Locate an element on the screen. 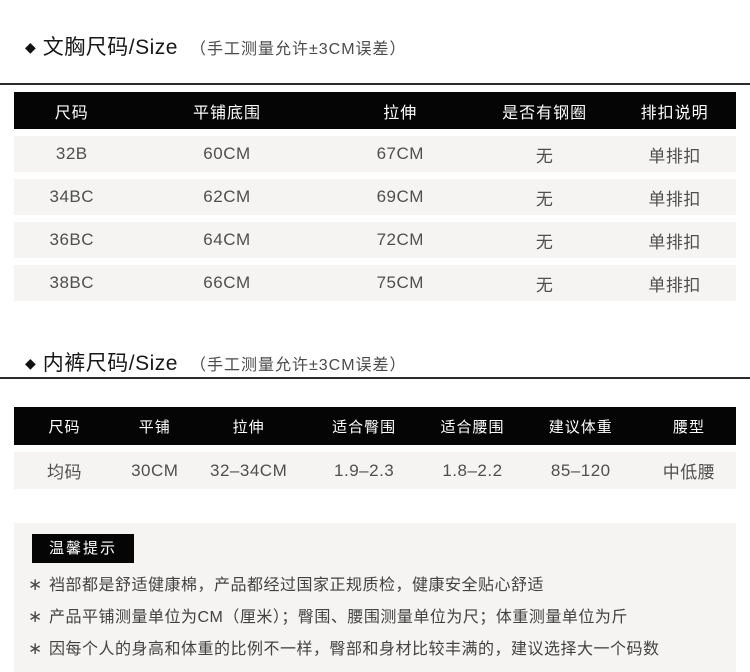  tips-badge: 温馨提示 is located at coordinates (83, 548).